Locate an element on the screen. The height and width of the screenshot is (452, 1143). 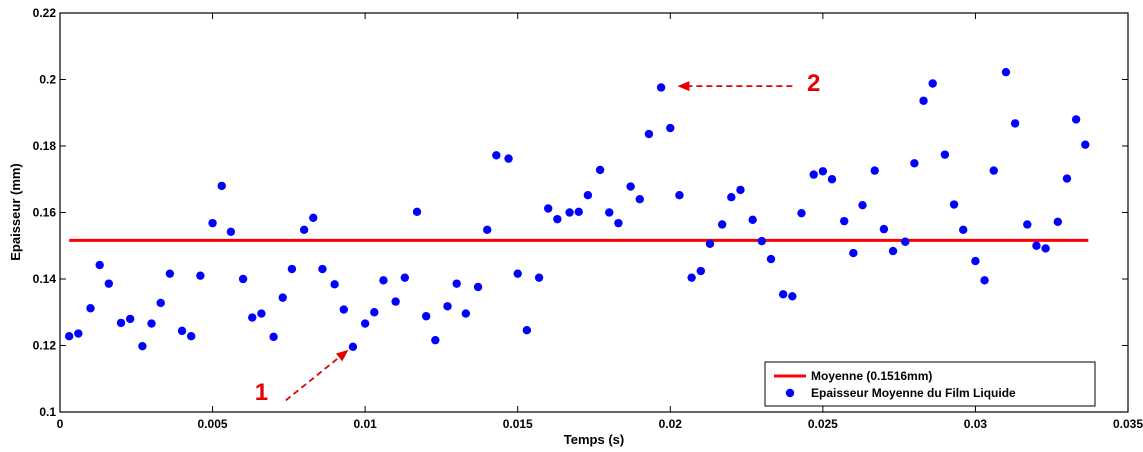
annotation-arrow is located at coordinates (317, 375).